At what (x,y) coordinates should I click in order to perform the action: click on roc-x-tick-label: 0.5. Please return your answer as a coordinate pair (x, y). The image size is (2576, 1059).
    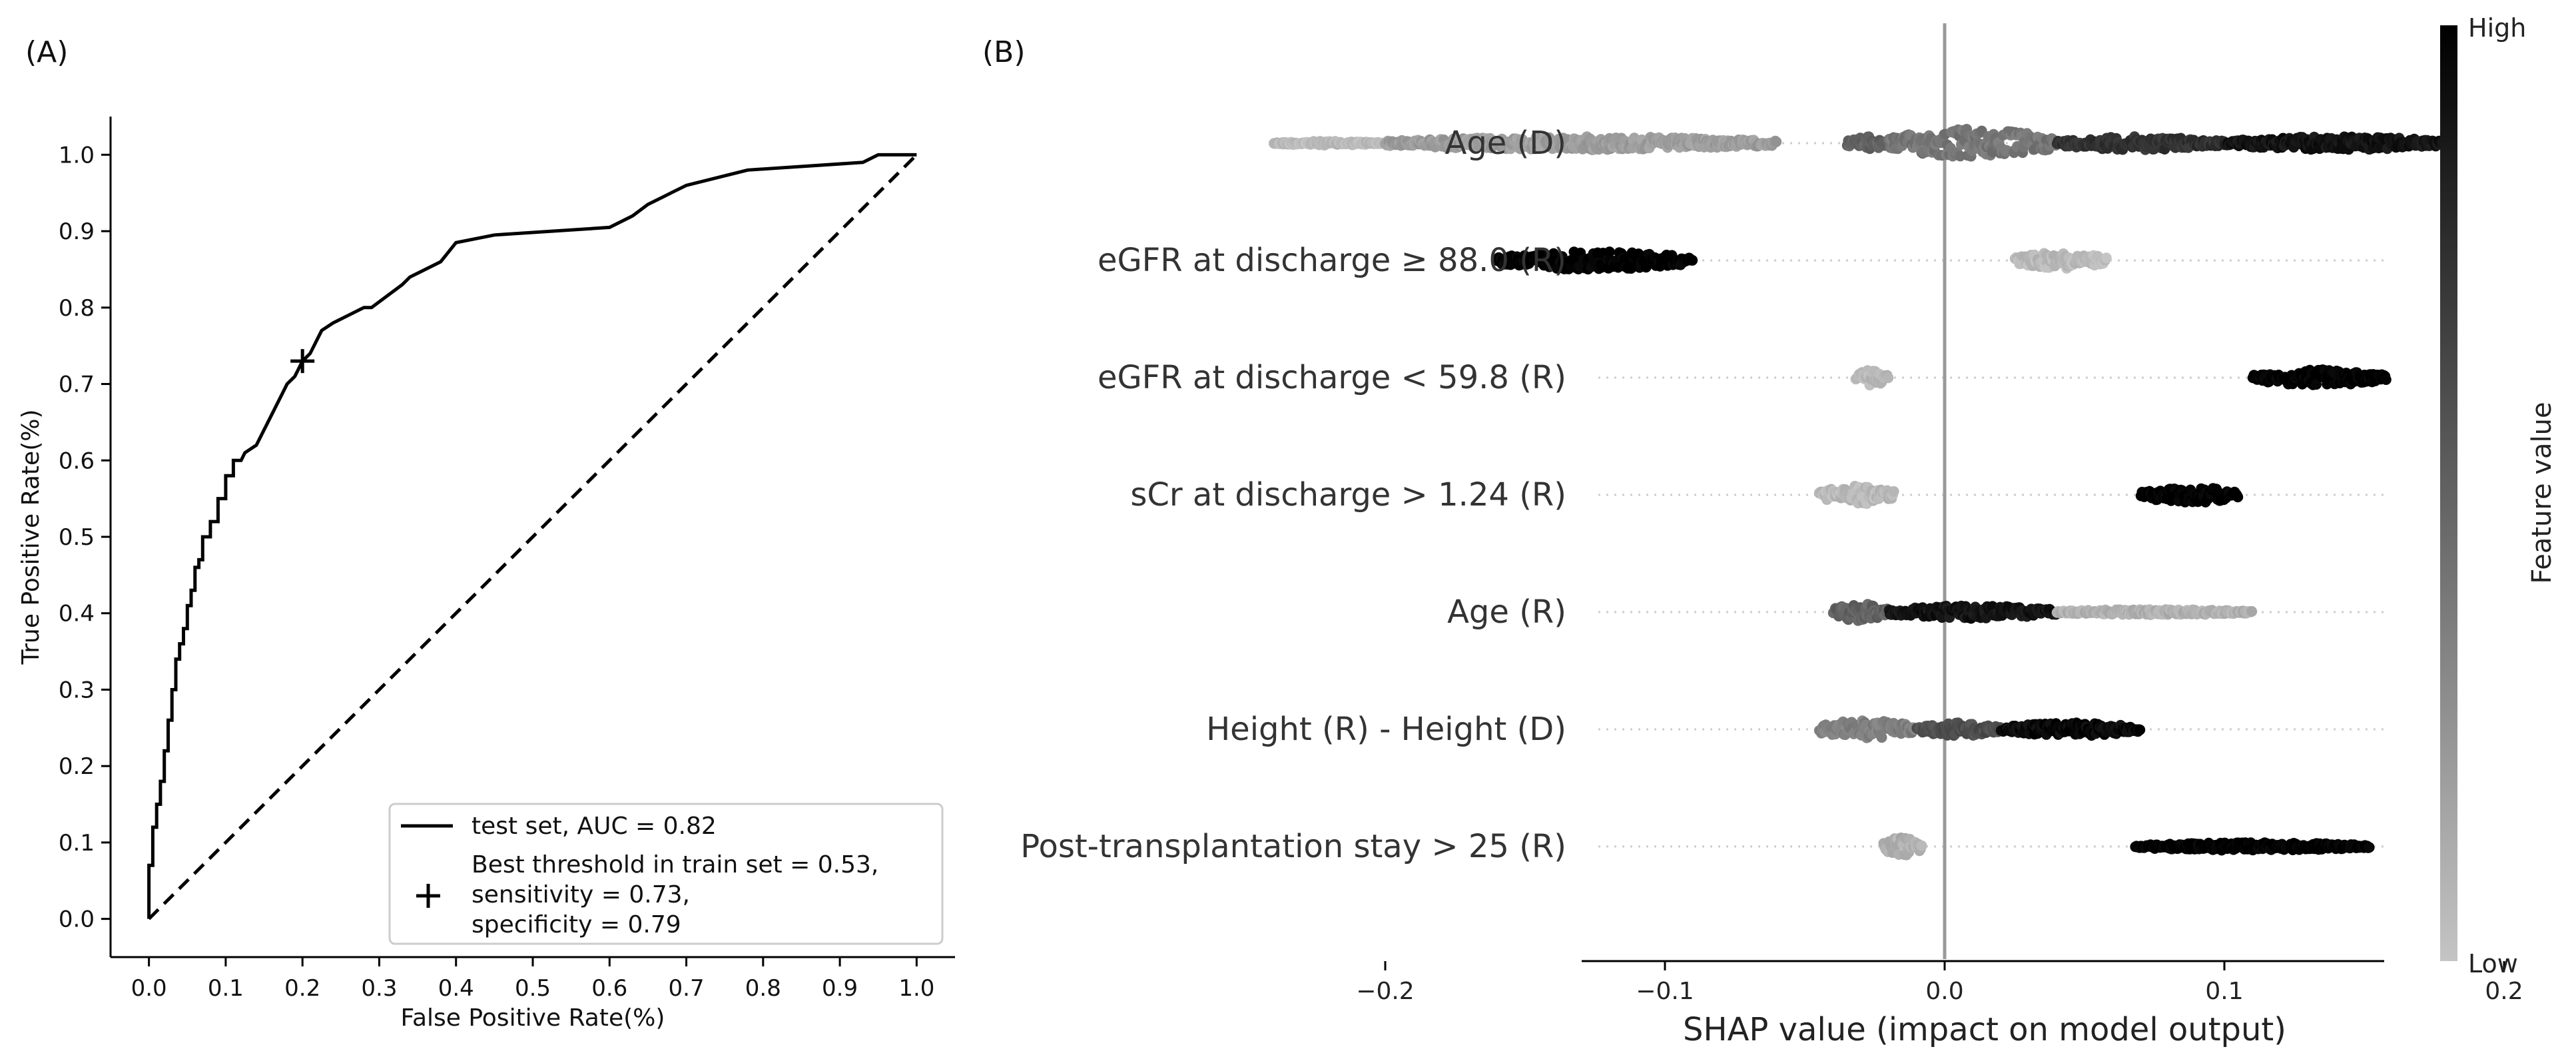
    Looking at the image, I should click on (533, 989).